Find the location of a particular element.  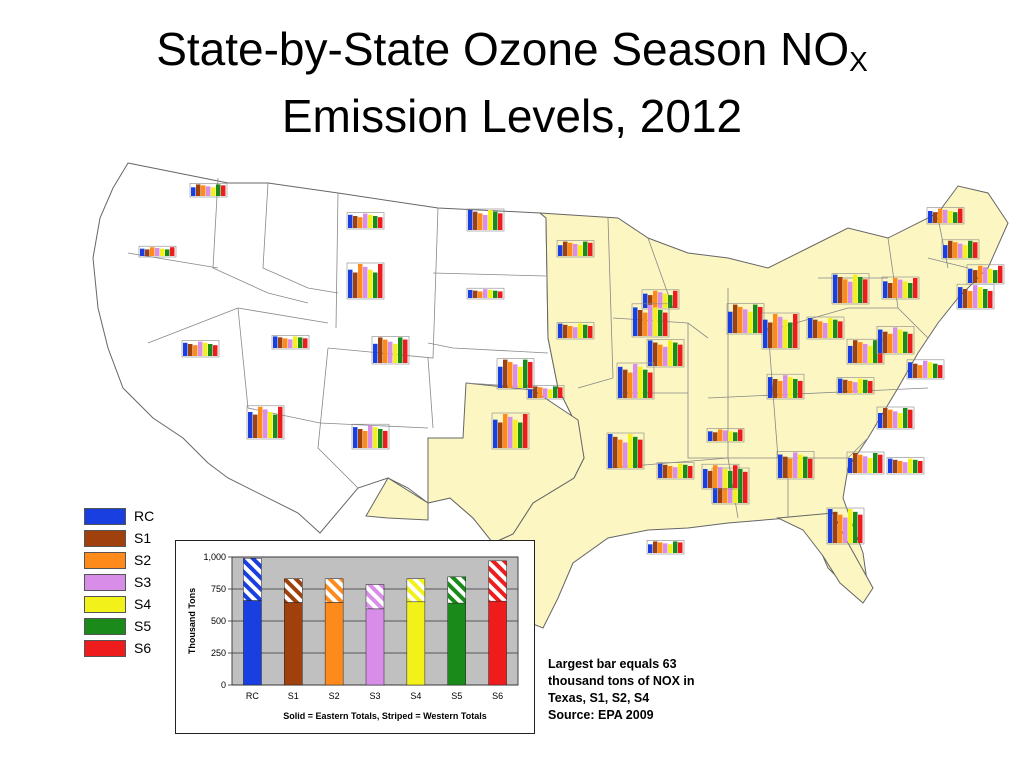

bar-western-s4 is located at coordinates (416, 590).